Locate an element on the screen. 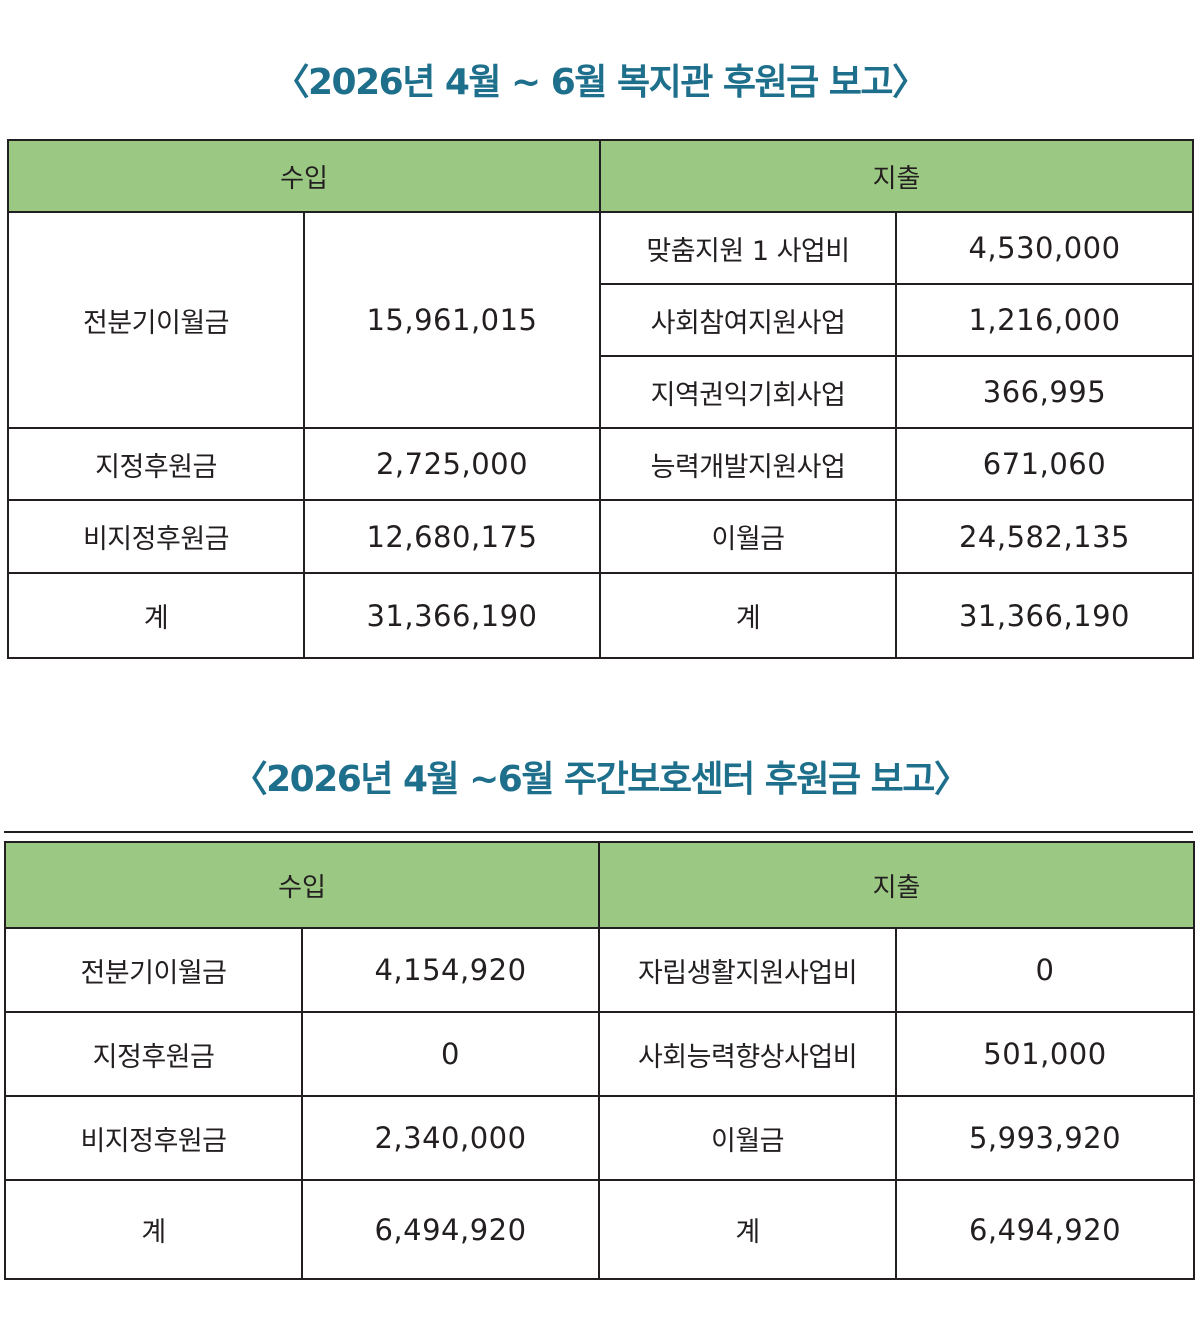 Image resolution: width=1200 pixels, height=1327 pixels. section-divider is located at coordinates (598, 832).